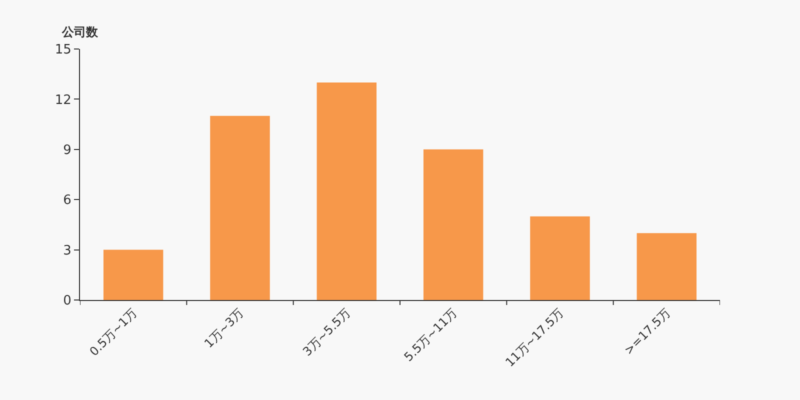  I want to click on y-tick-label: 9, so click(67, 150).